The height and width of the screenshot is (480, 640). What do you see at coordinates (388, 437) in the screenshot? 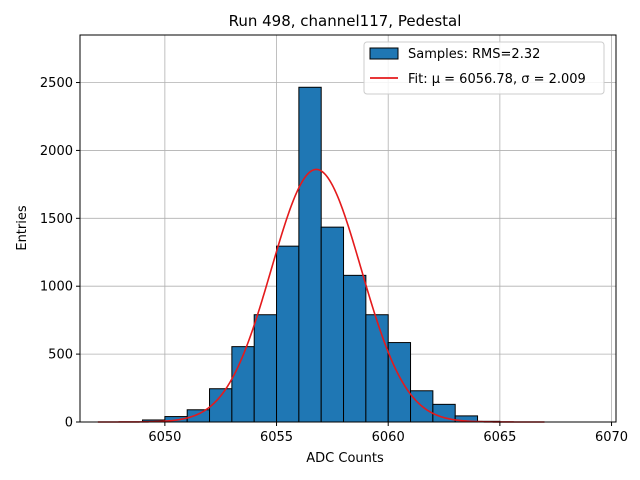
I see `x-tick-label: 6060` at bounding box center [388, 437].